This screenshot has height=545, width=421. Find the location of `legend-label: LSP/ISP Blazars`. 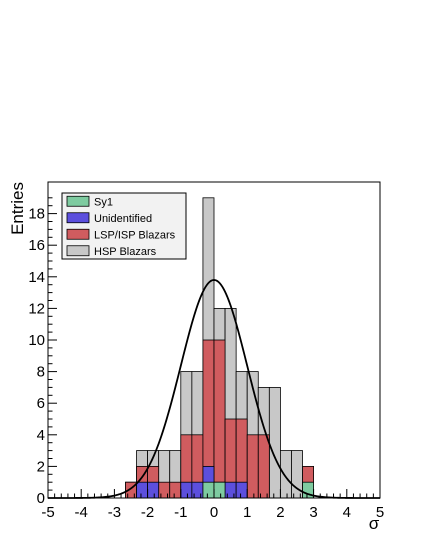

legend-label: LSP/ISP Blazars is located at coordinates (135, 235).